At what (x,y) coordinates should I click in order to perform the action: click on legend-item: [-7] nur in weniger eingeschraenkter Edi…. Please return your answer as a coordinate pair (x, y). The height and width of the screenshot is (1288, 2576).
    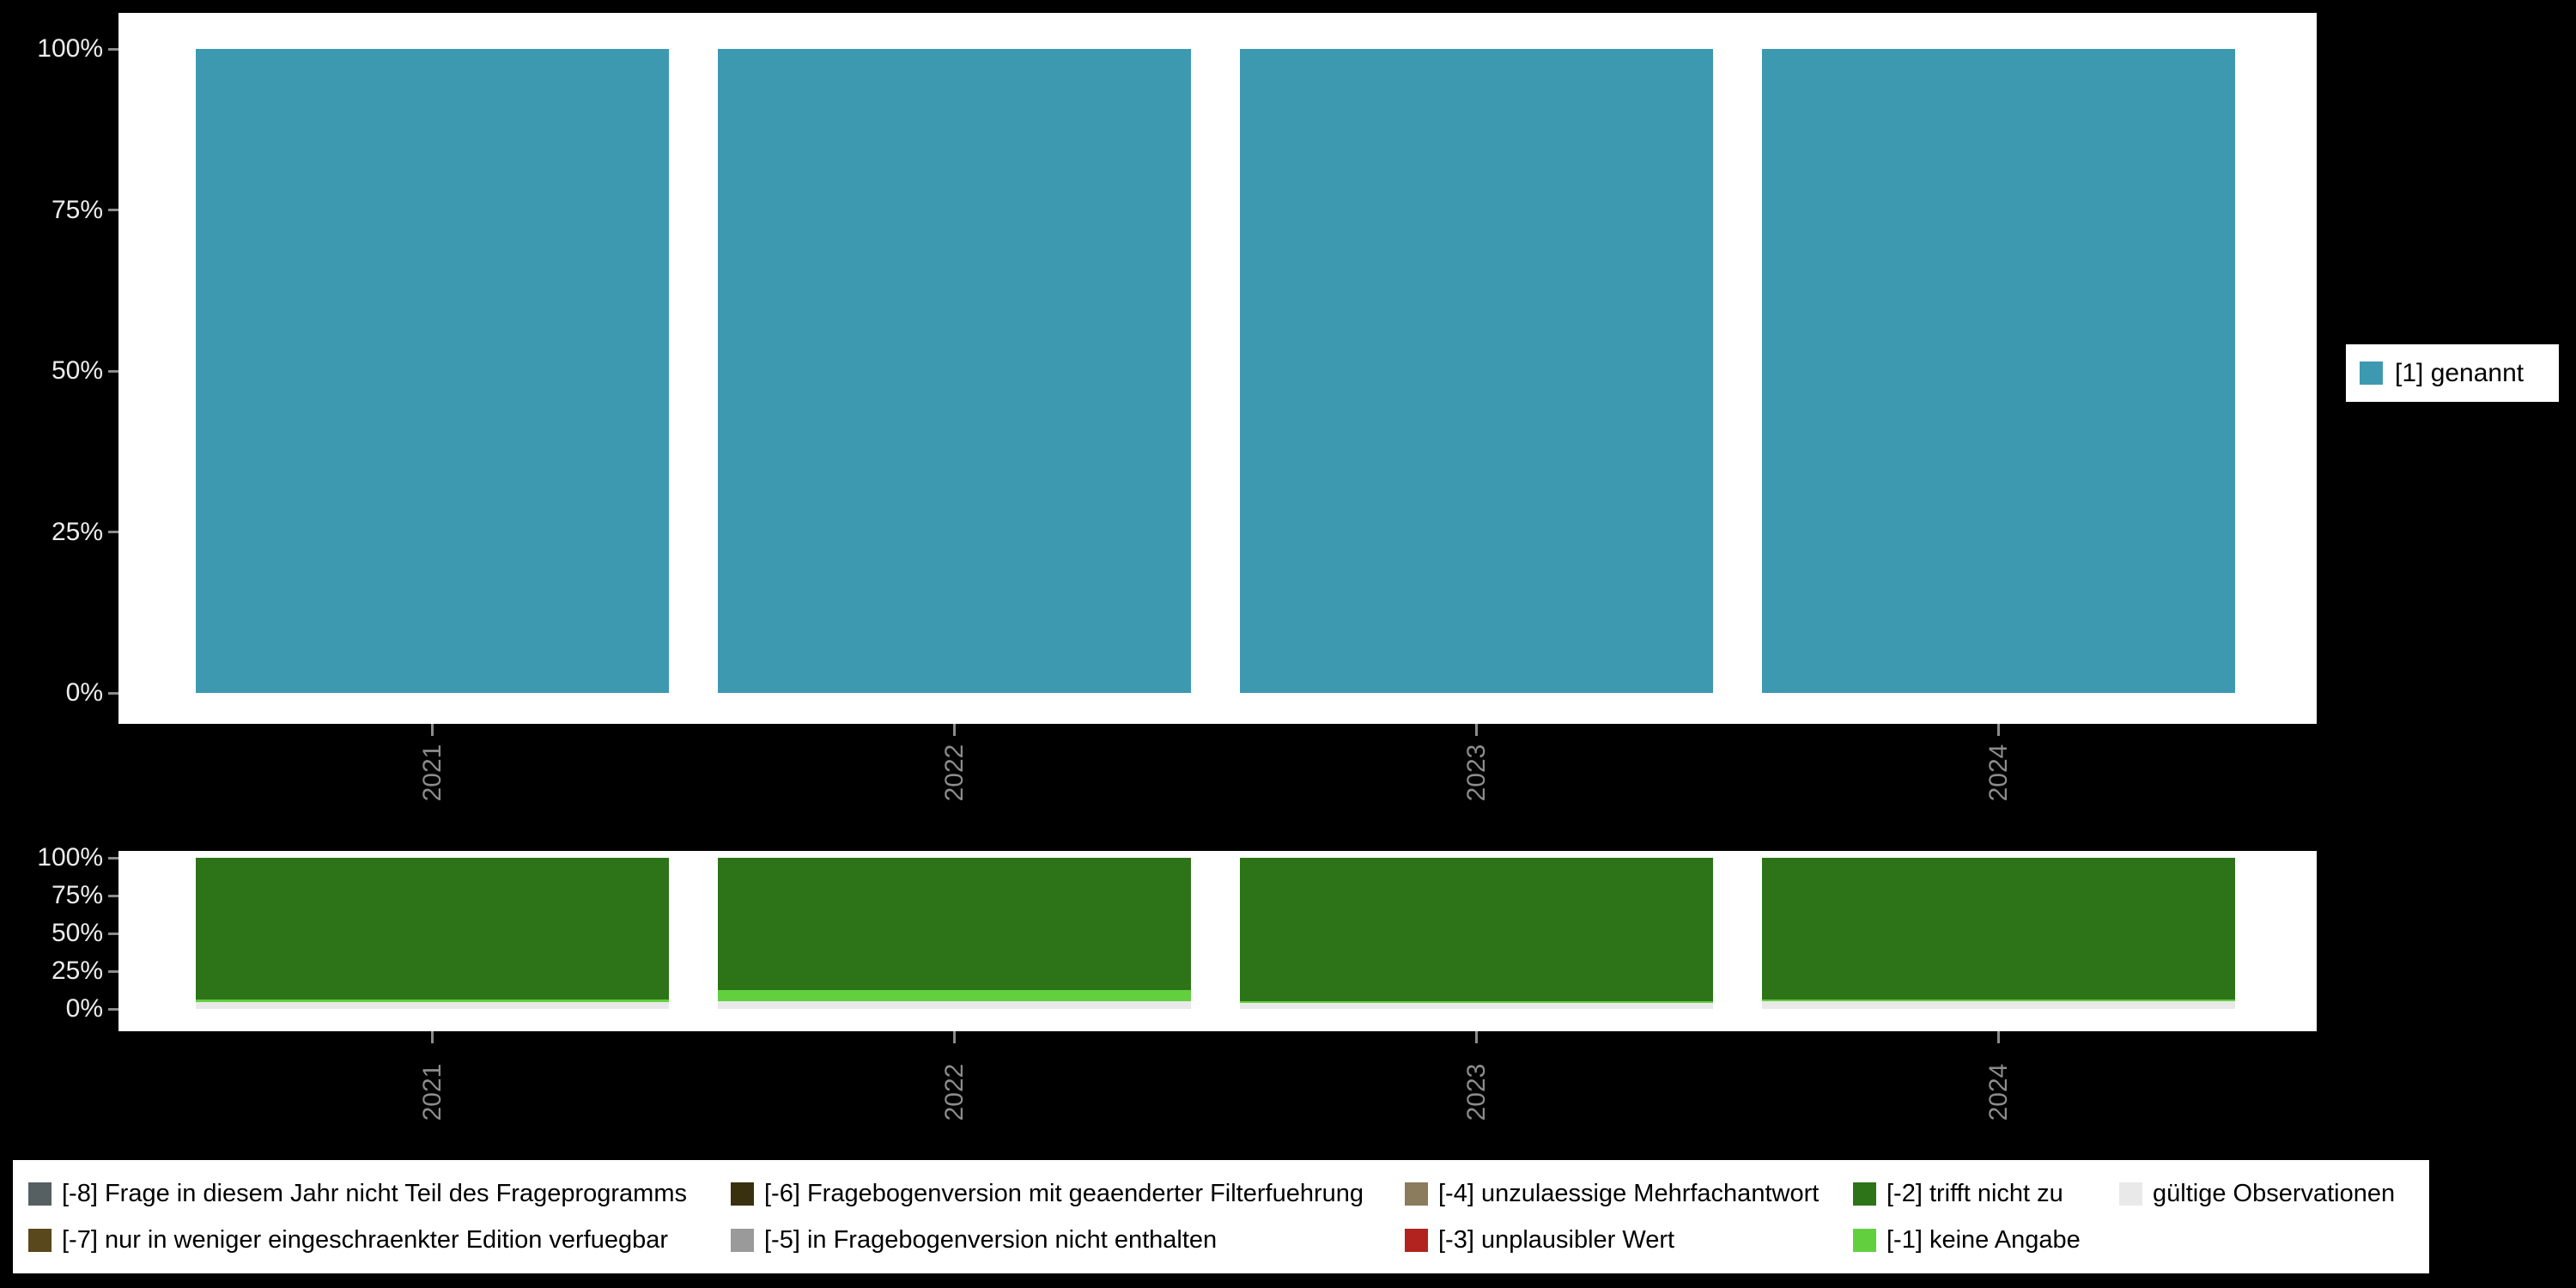
    Looking at the image, I should click on (379, 1240).